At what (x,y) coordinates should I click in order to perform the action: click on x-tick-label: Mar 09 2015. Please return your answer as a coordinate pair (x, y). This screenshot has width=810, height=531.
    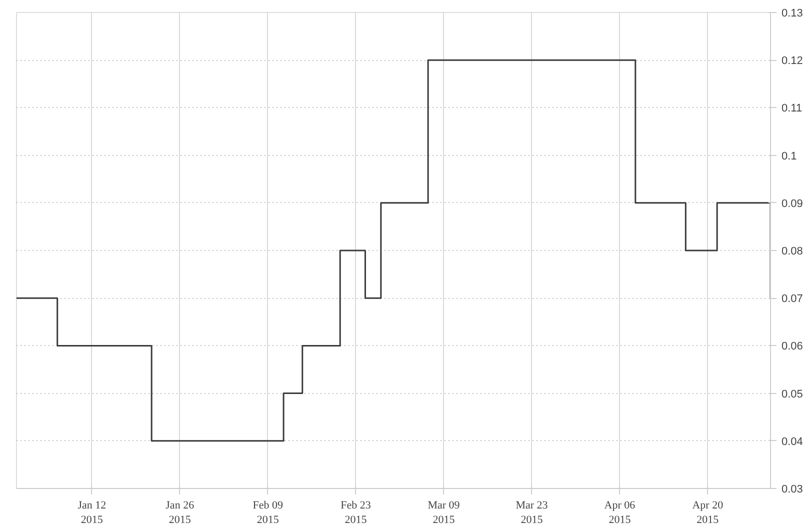
    Looking at the image, I should click on (444, 513).